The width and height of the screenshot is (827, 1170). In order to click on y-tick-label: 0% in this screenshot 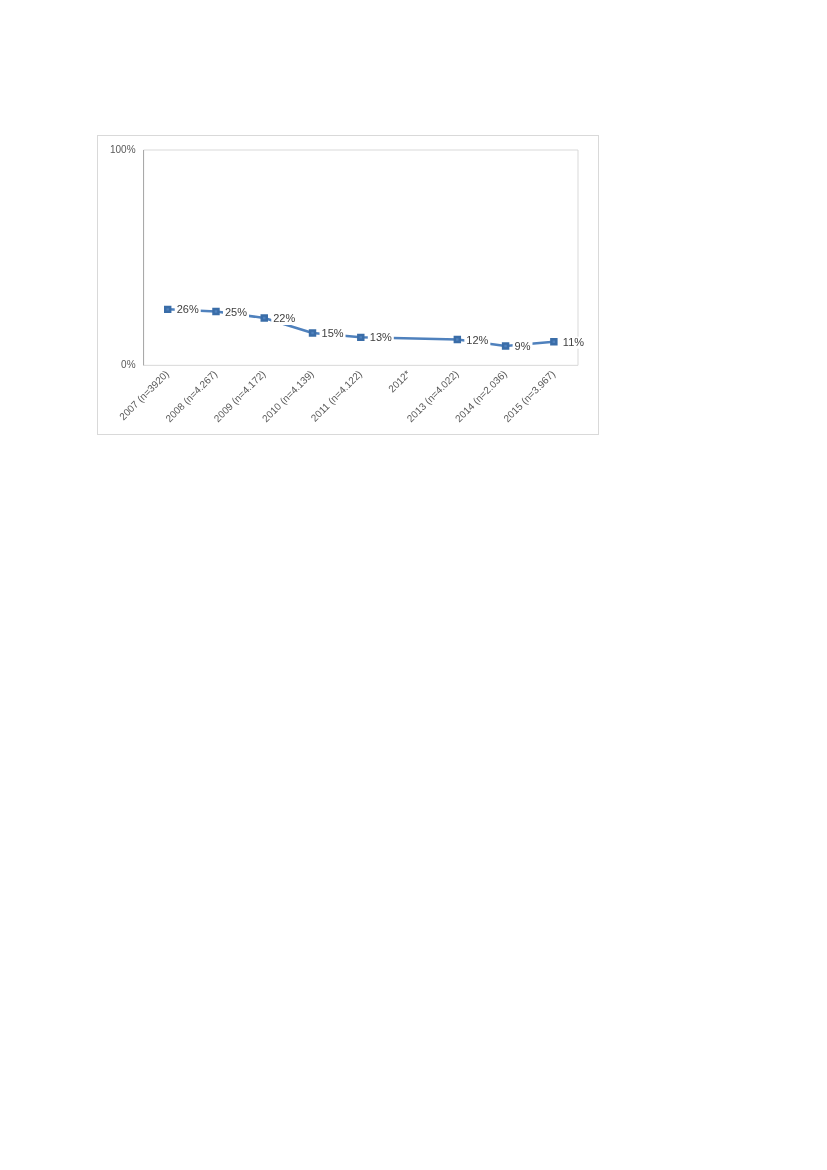, I will do `click(128, 365)`.